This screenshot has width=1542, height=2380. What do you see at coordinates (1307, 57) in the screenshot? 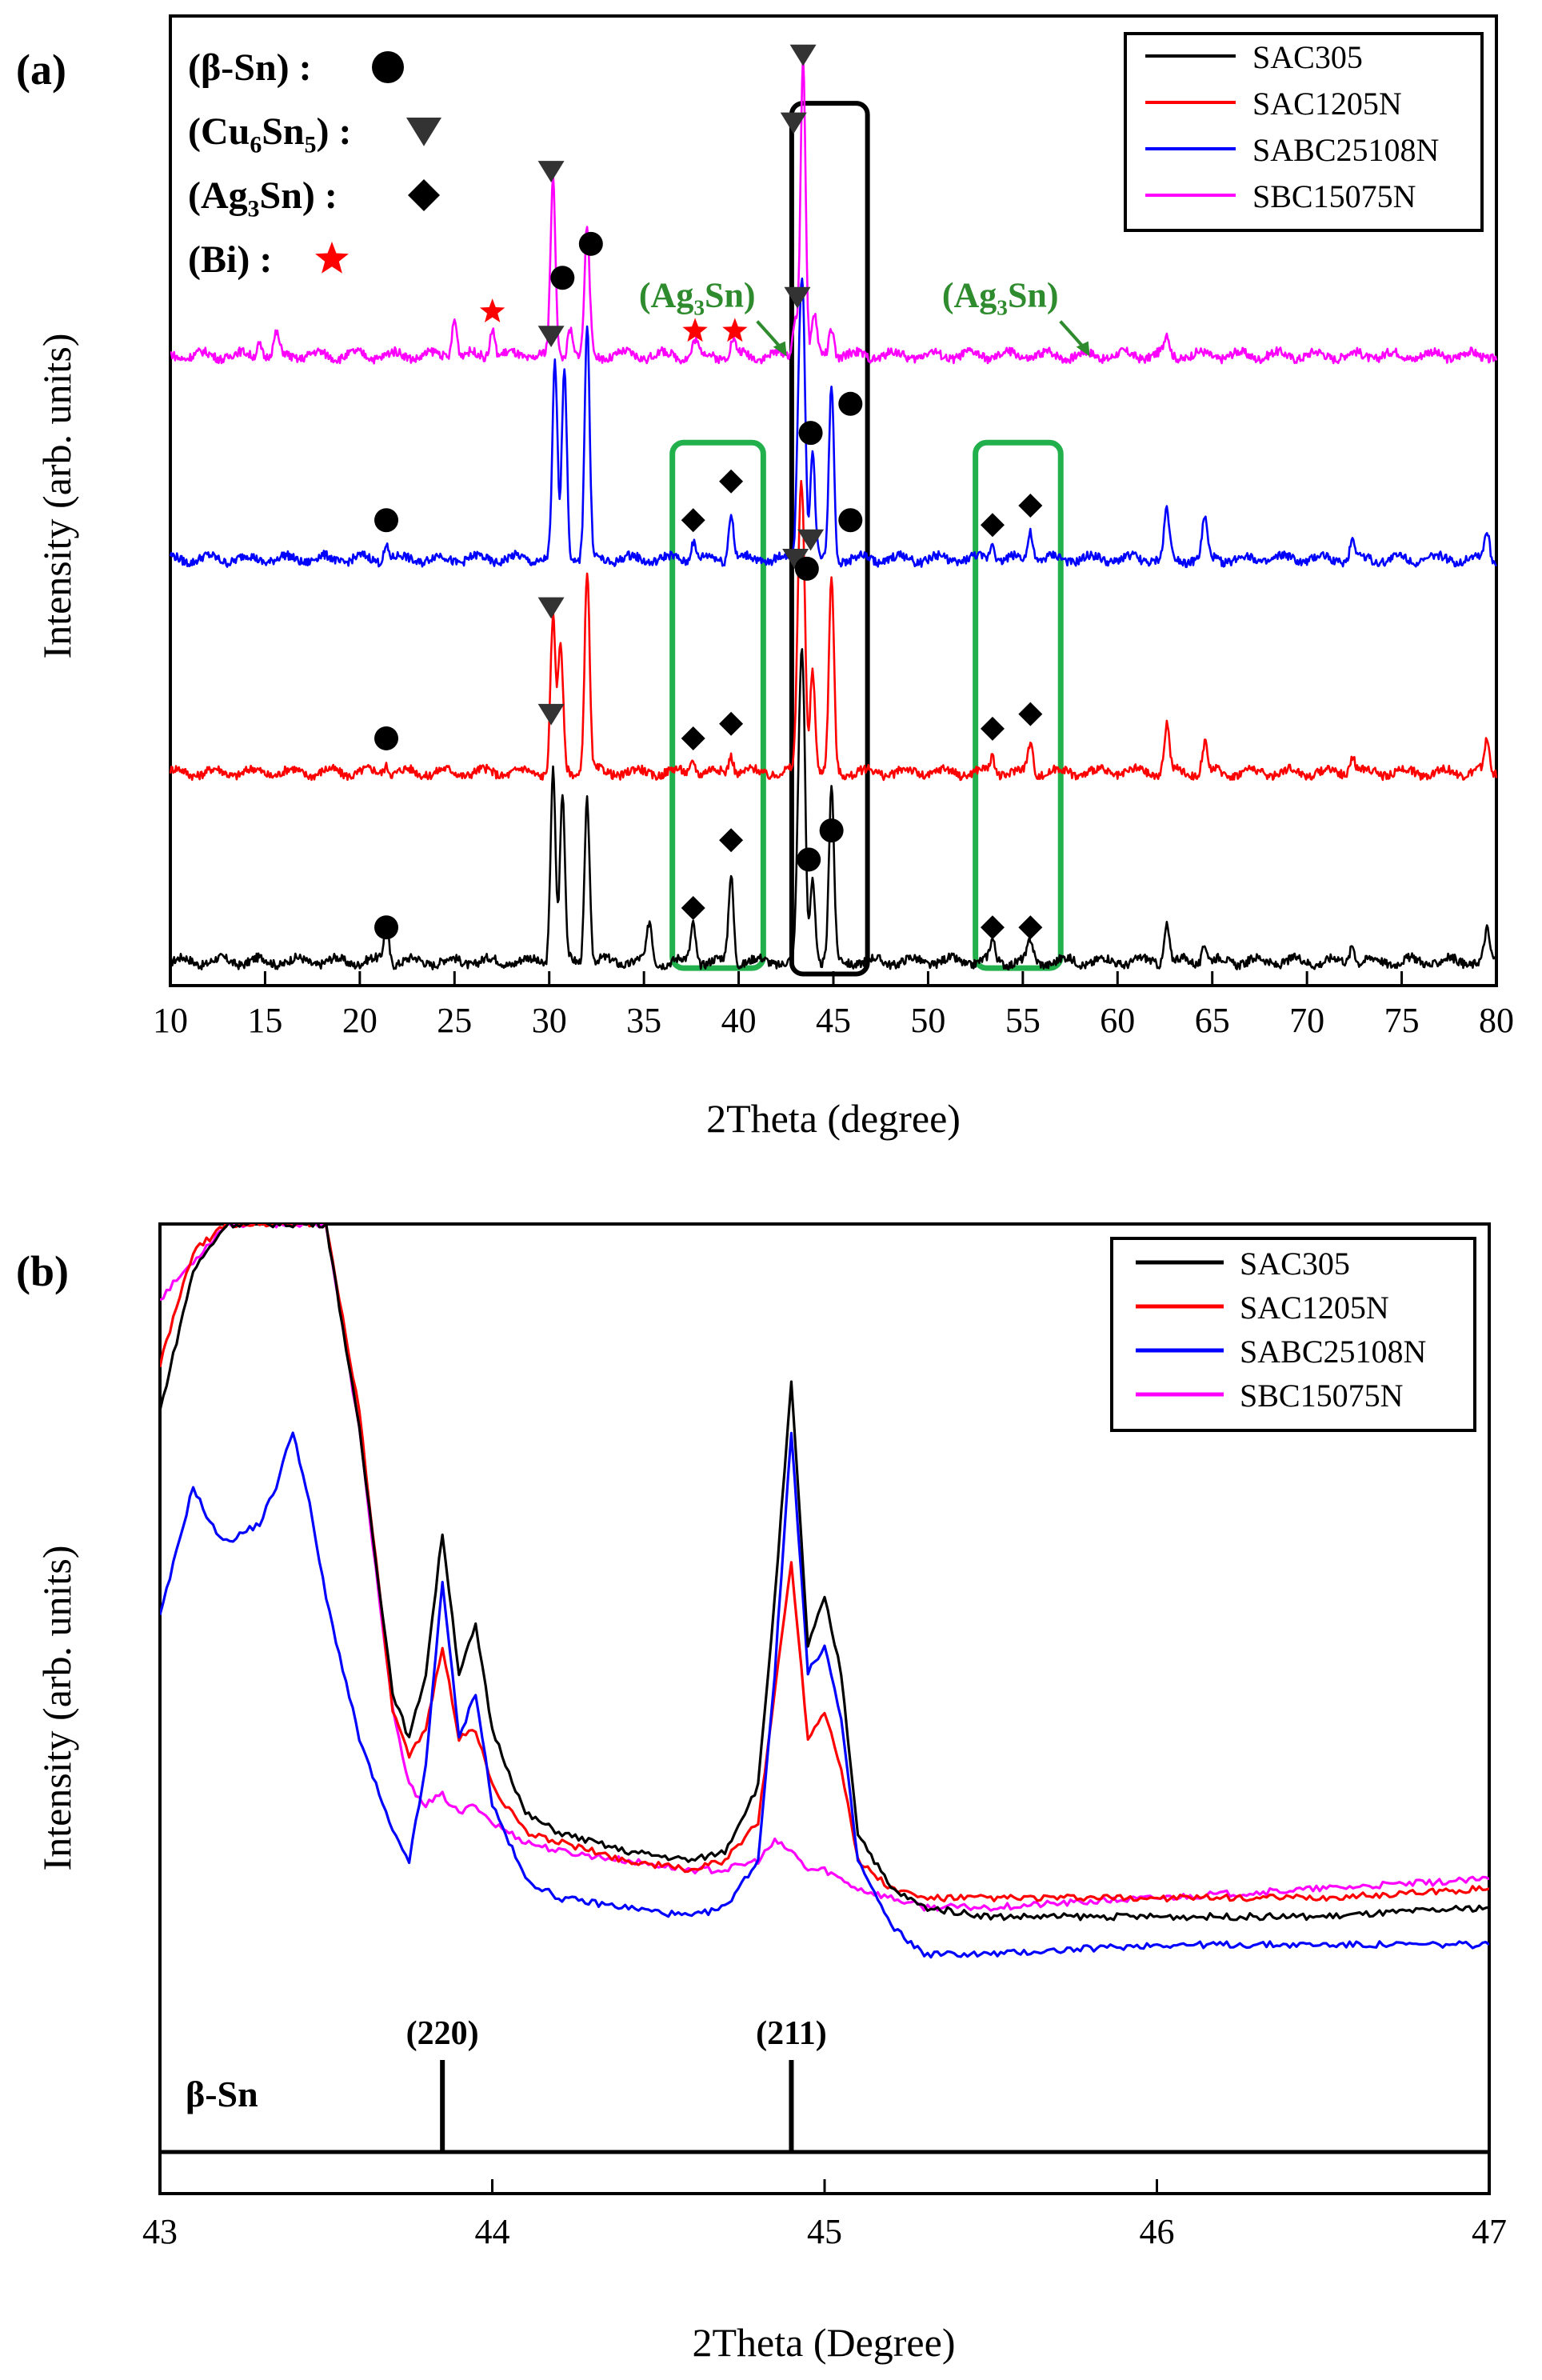
I see `a-legend-label-SAC305: SAC305` at bounding box center [1307, 57].